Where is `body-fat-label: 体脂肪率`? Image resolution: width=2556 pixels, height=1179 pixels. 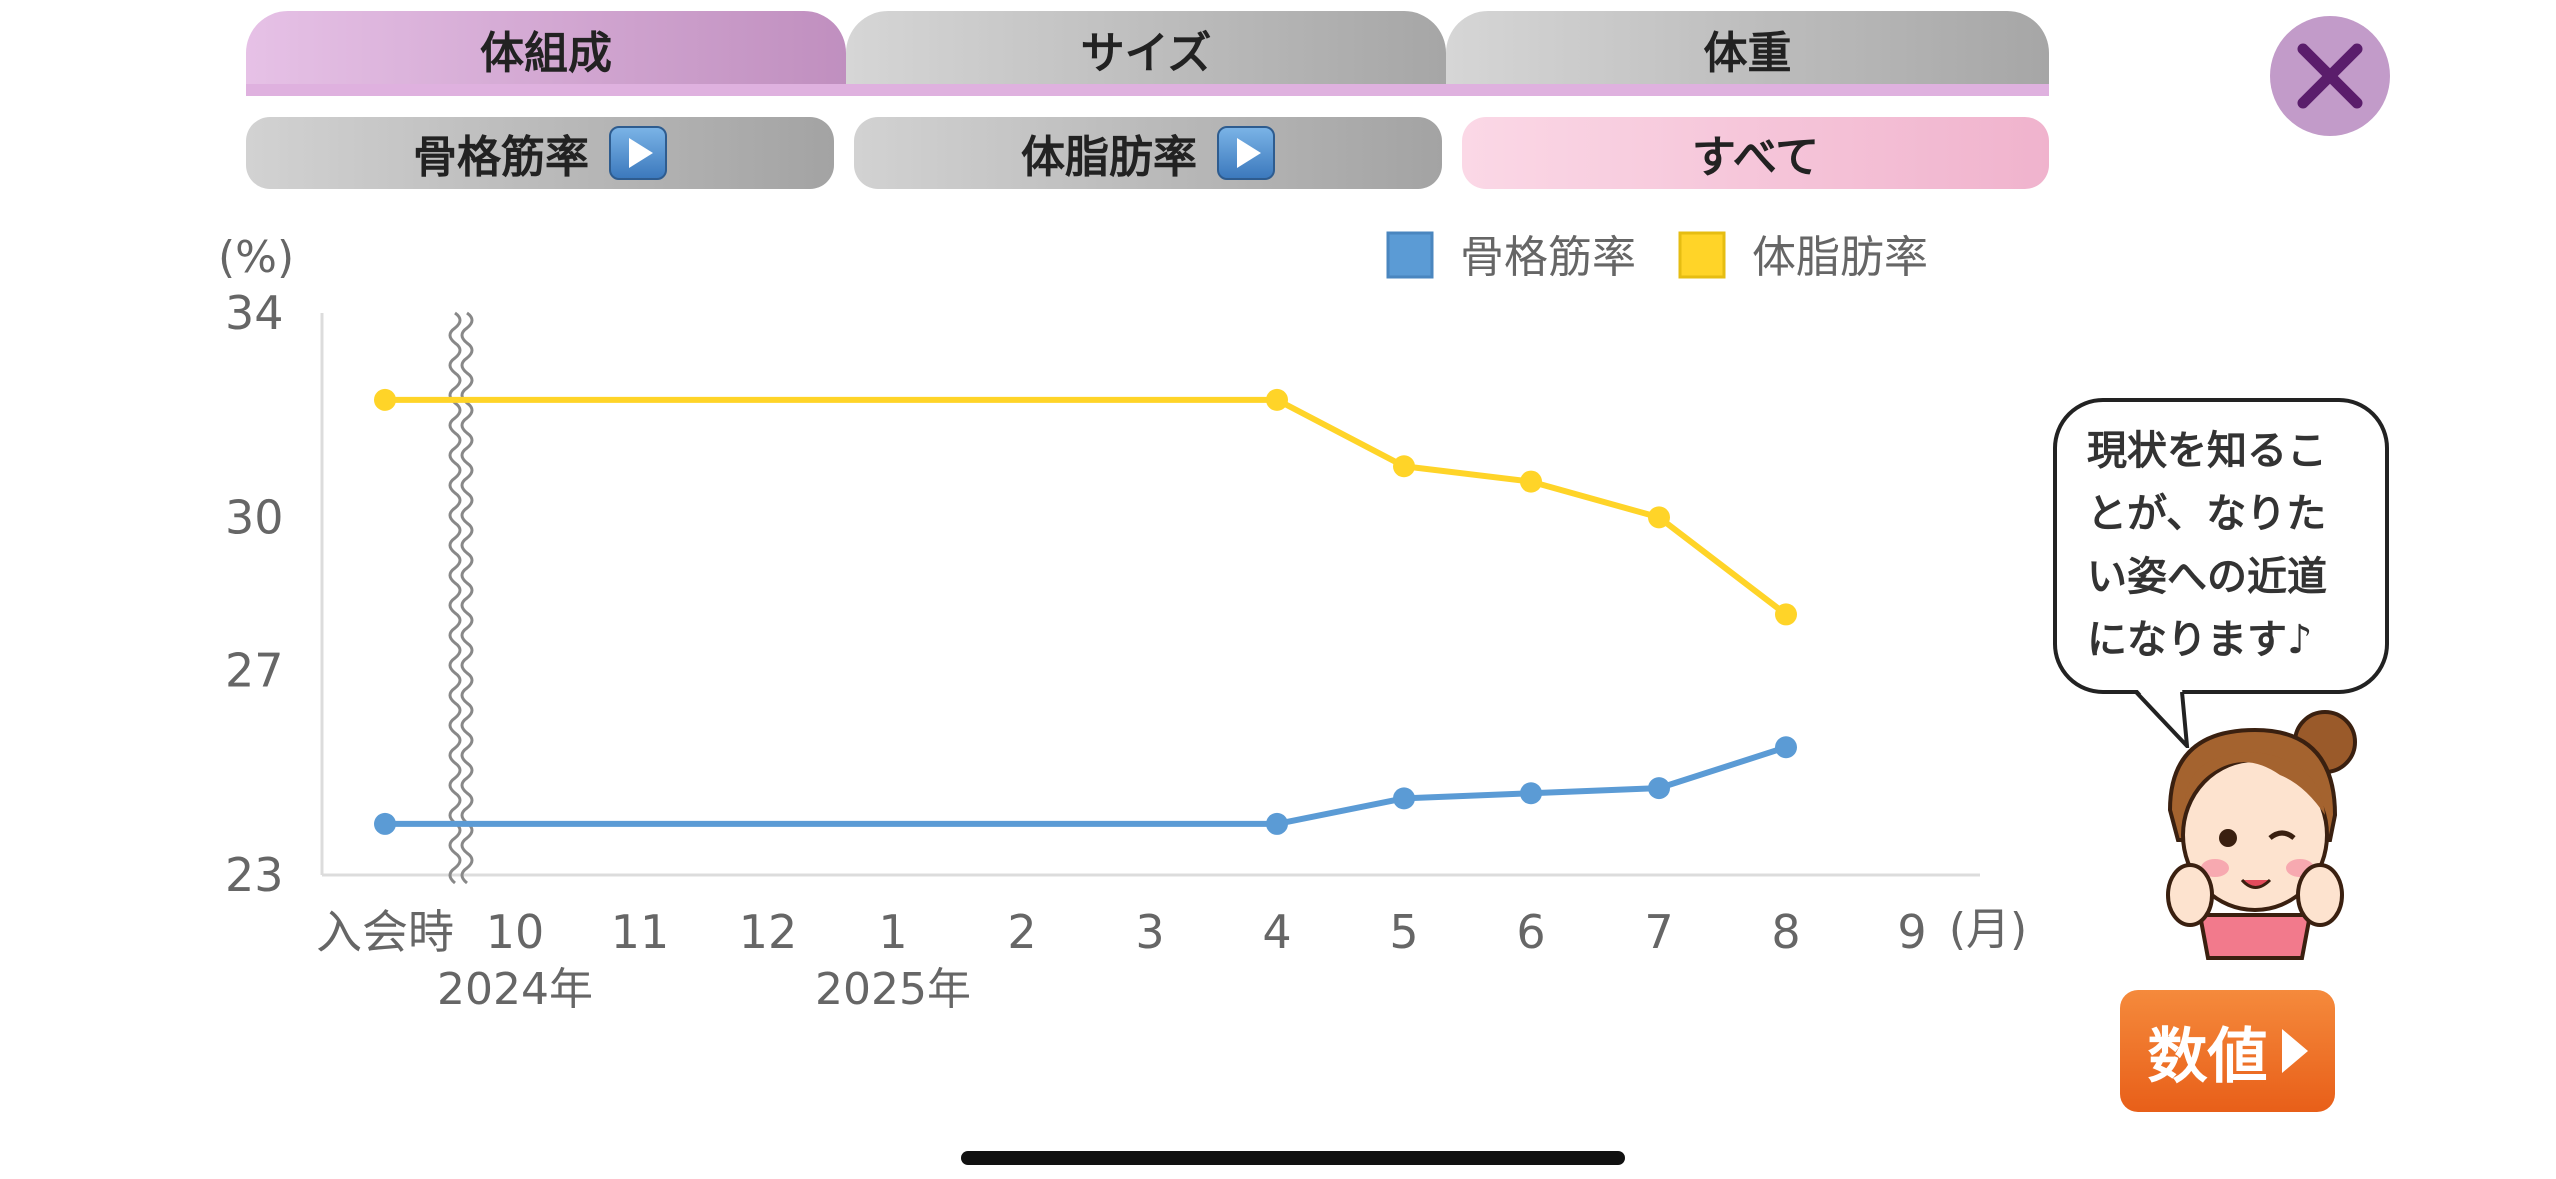 body-fat-label: 体脂肪率 is located at coordinates (1109, 157).